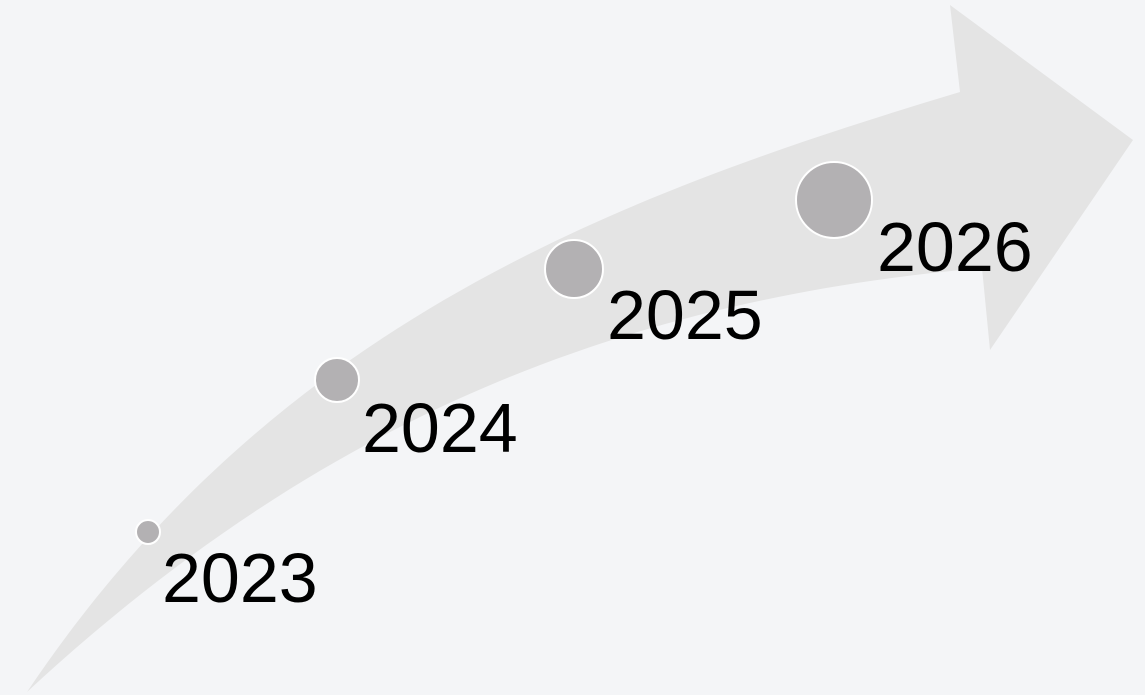 The height and width of the screenshot is (695, 1145). What do you see at coordinates (574, 269) in the screenshot?
I see `milestone-dot-2025` at bounding box center [574, 269].